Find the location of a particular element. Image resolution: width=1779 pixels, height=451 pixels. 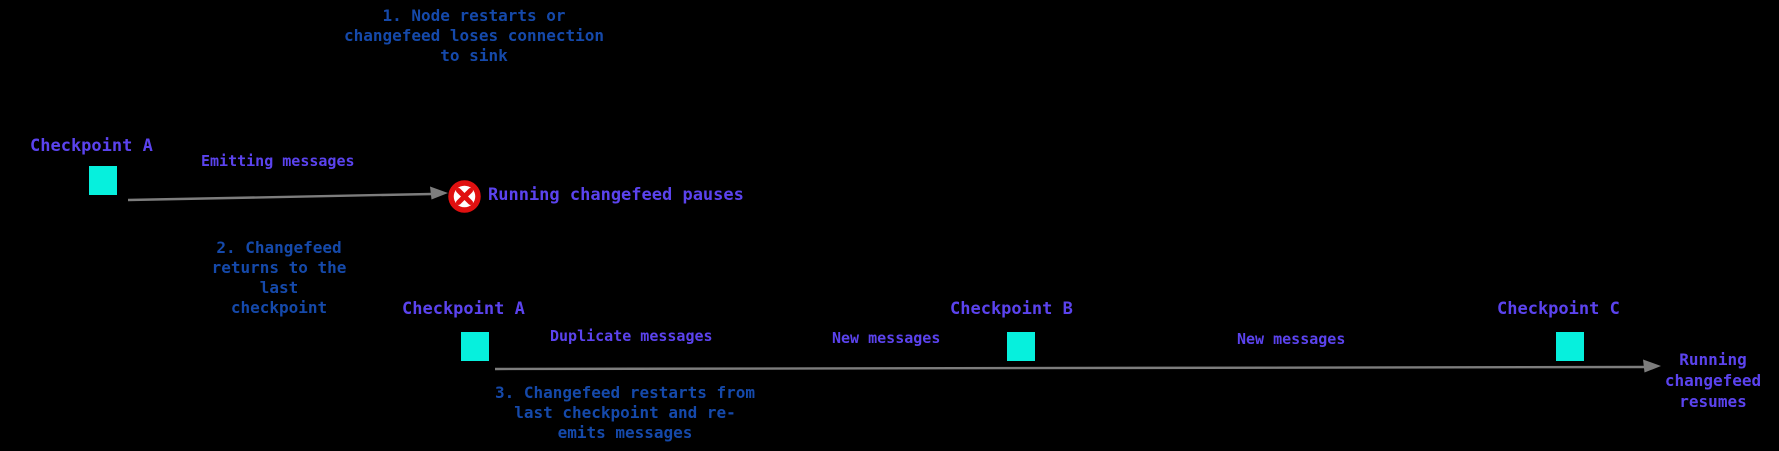

checkpoint-a-label-resumed: Checkpoint A is located at coordinates (463, 309).